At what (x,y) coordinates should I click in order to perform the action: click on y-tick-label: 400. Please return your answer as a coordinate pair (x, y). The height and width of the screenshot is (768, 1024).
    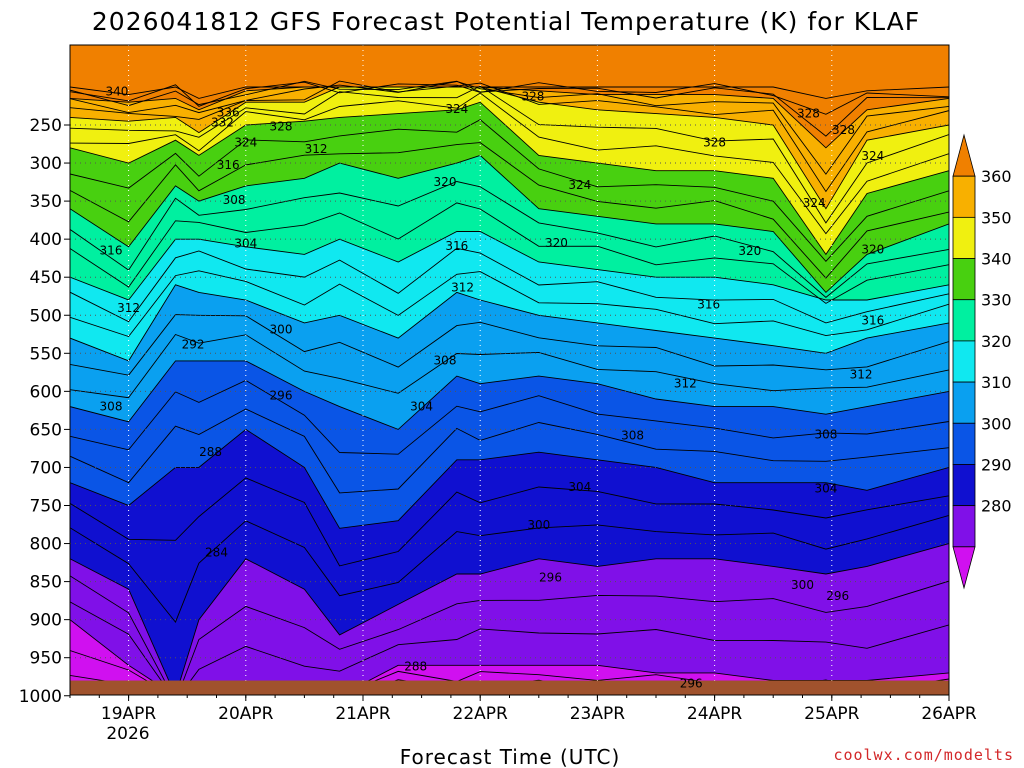
    Looking at the image, I should click on (46, 240).